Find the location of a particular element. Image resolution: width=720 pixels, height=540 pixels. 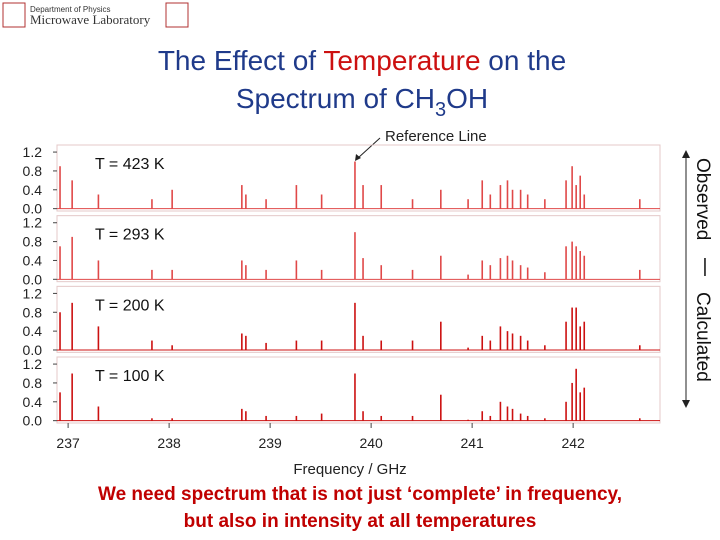

logo-dept: Department of Physics is located at coordinates (70, 9).